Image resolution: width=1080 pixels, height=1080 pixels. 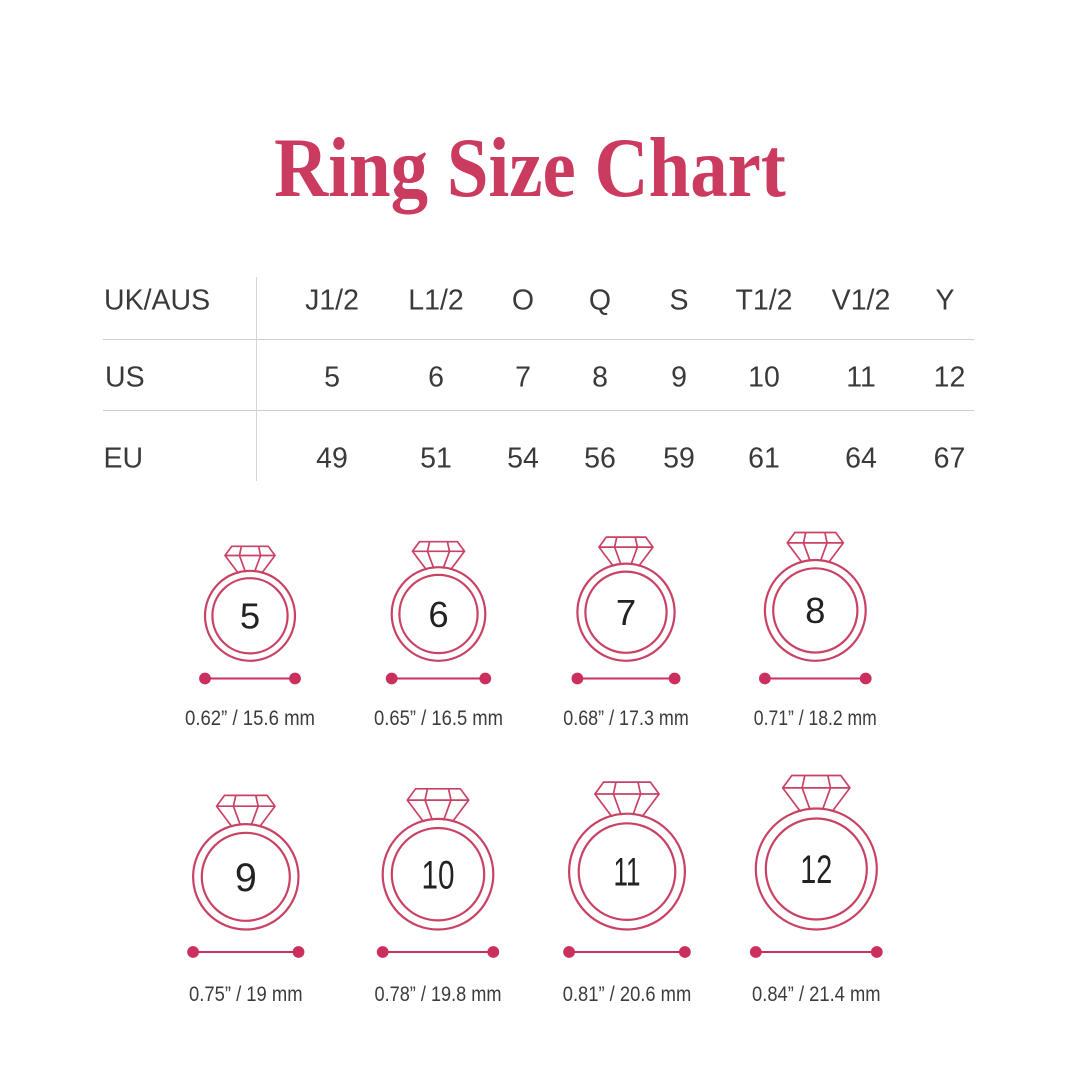 What do you see at coordinates (250, 718) in the screenshot?
I see `svg-text: 0.62” / 15.6 mm` at bounding box center [250, 718].